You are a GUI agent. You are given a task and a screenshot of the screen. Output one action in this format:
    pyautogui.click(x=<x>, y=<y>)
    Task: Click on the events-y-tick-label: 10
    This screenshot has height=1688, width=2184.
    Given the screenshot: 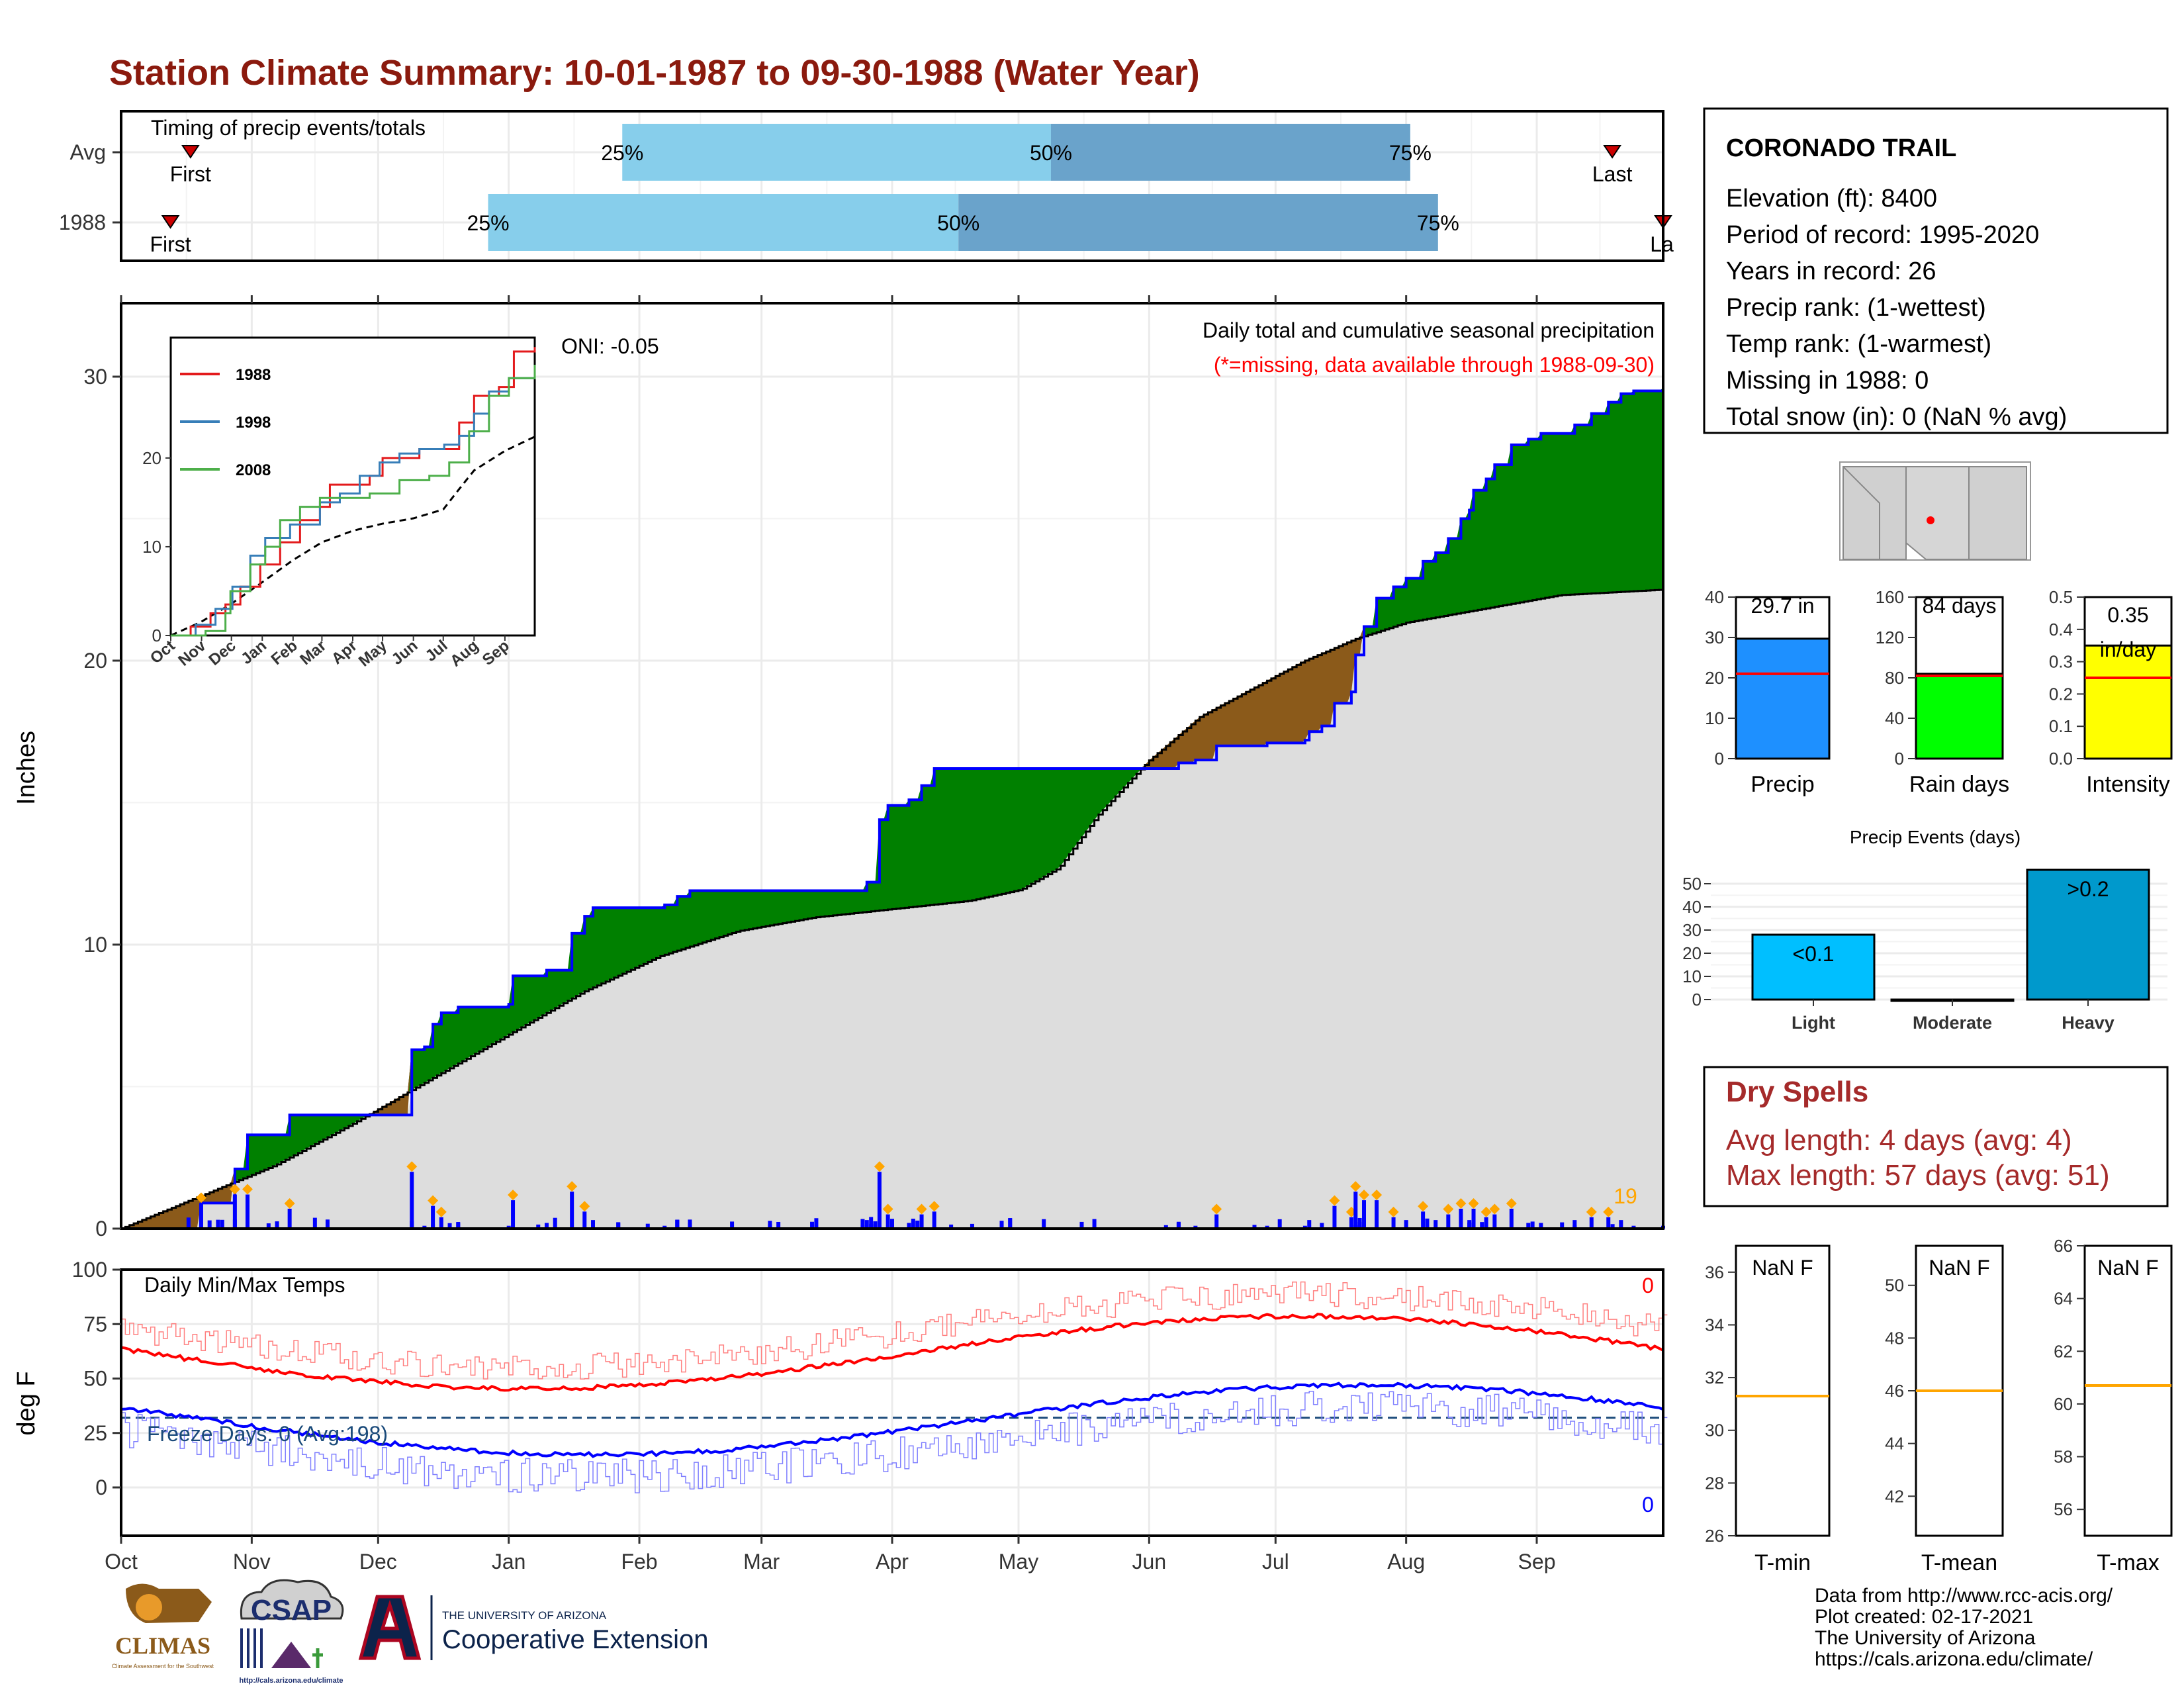 What is the action you would take?
    pyautogui.click(x=1692, y=976)
    